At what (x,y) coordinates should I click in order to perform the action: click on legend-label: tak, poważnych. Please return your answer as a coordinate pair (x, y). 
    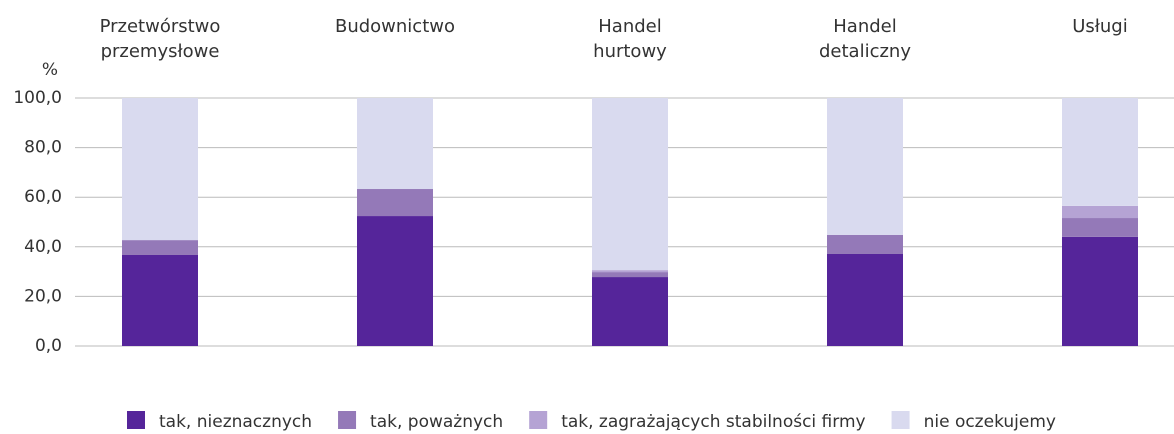
    Looking at the image, I should click on (436, 422).